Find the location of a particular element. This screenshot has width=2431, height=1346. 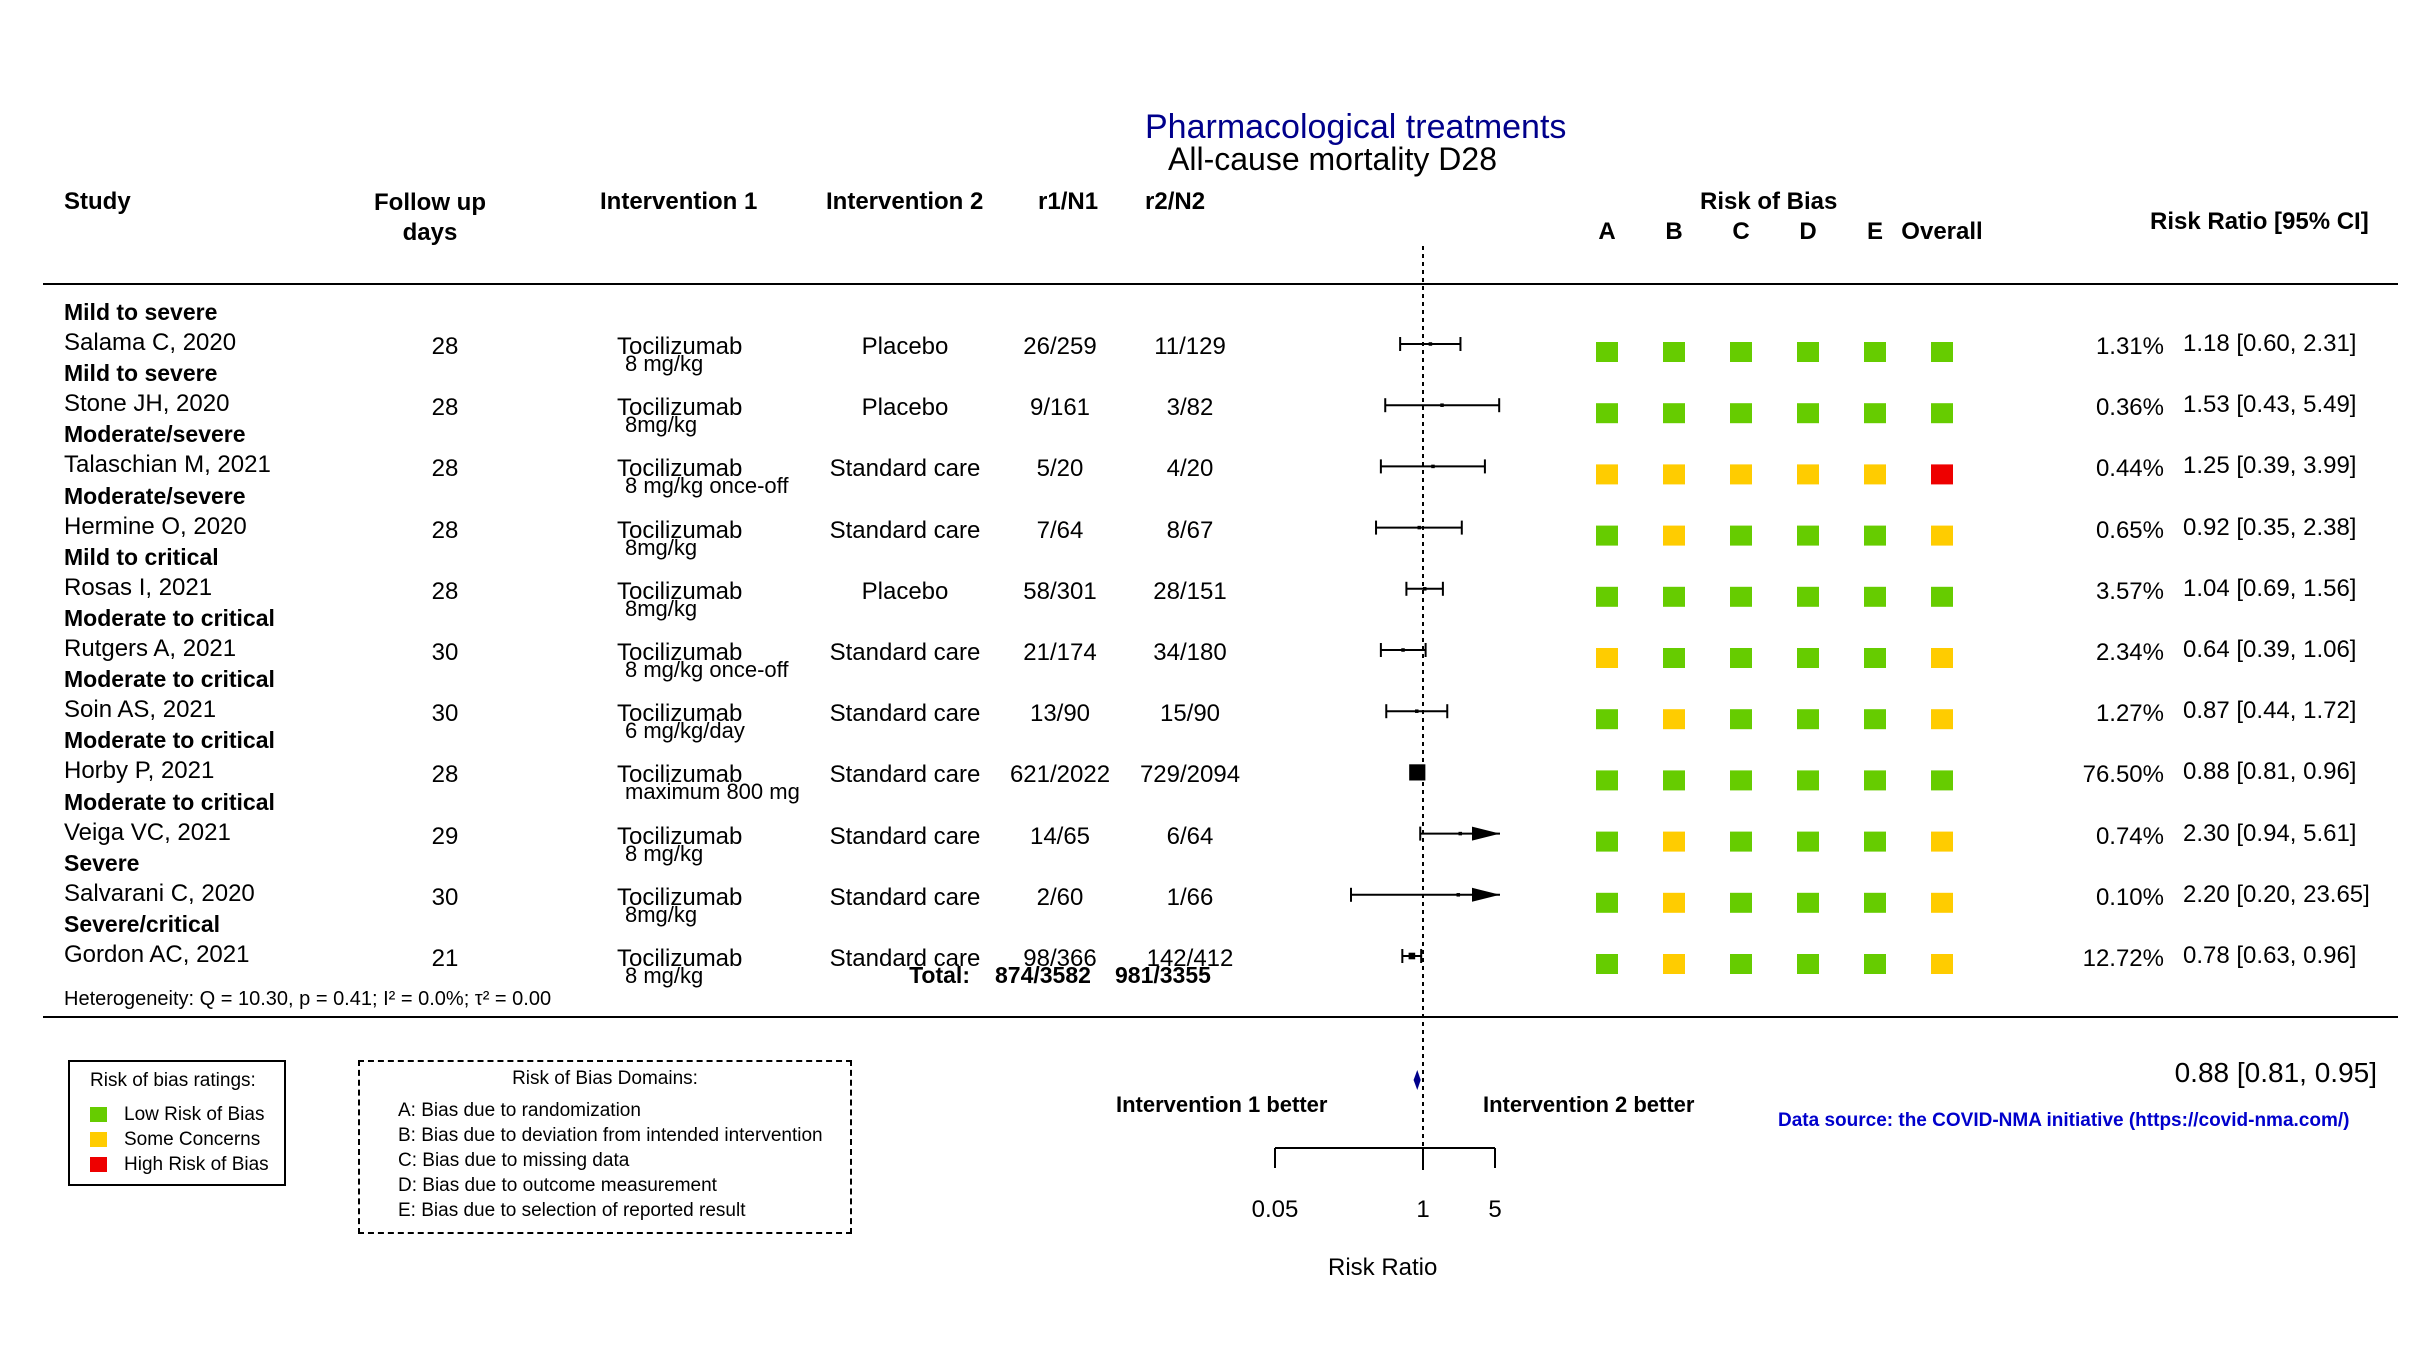

risk-ratio-ci: 1.04 [0.69, 1.56] is located at coordinates (2270, 588).